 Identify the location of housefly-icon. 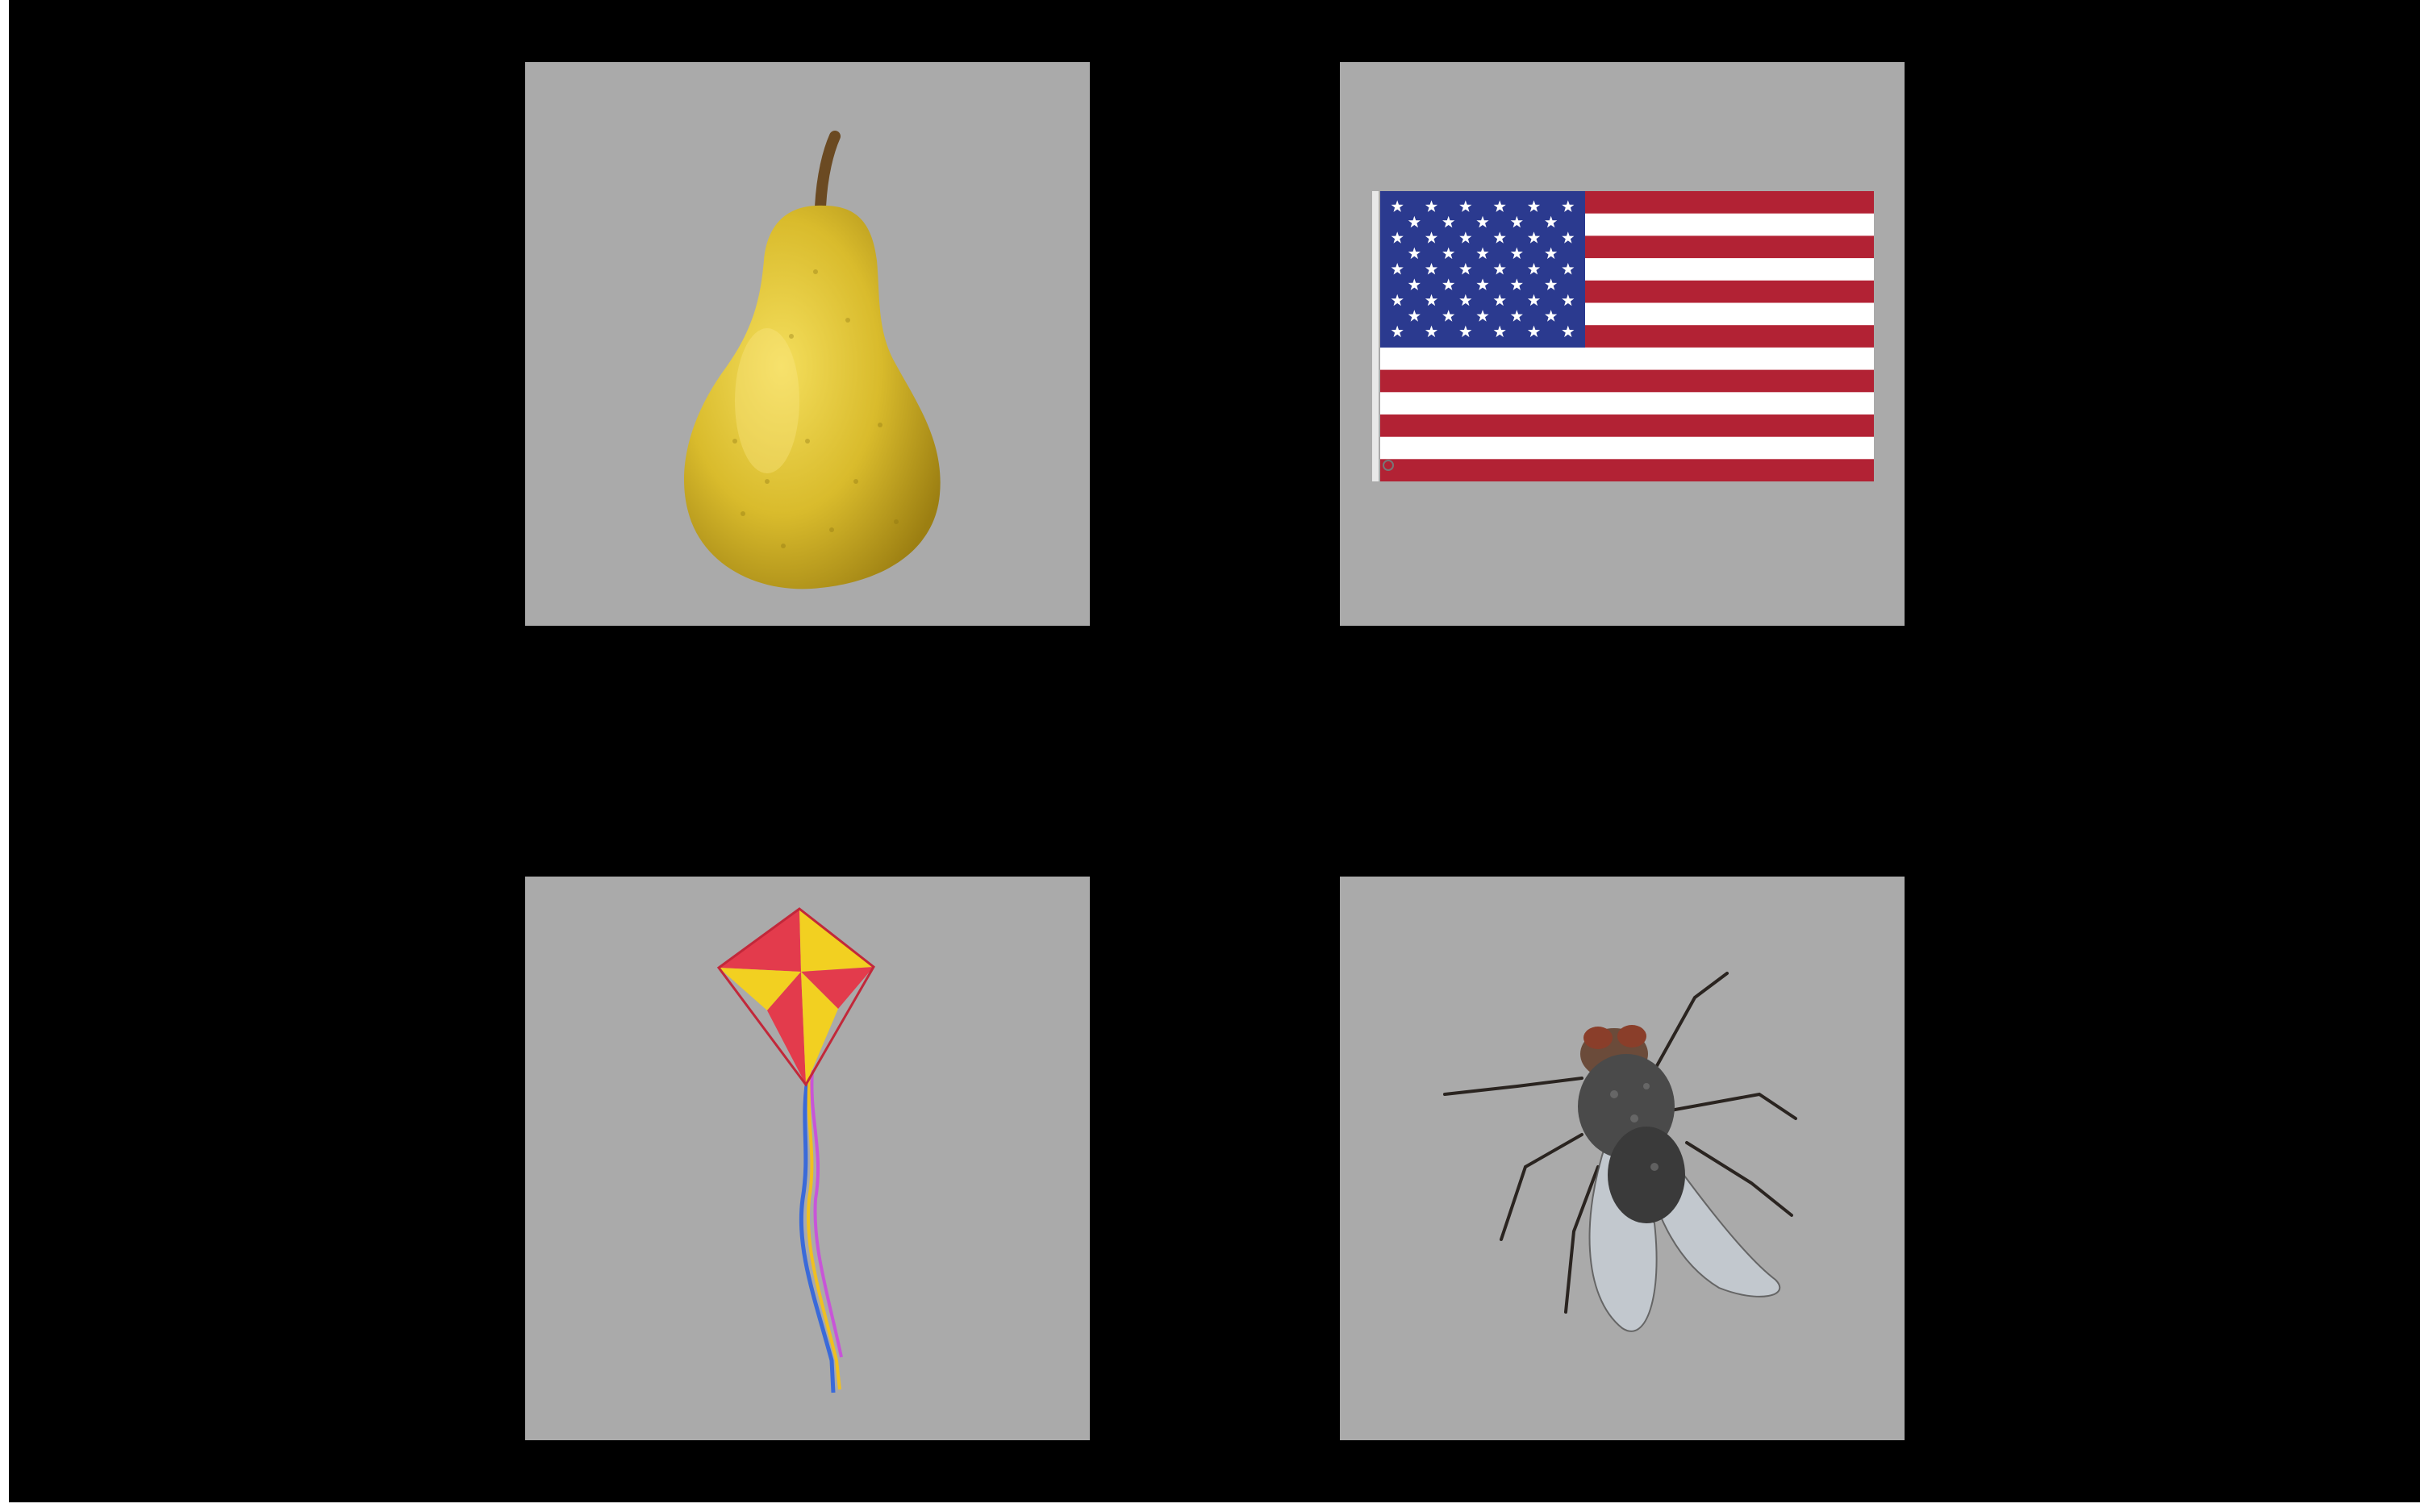
(1620, 1152).